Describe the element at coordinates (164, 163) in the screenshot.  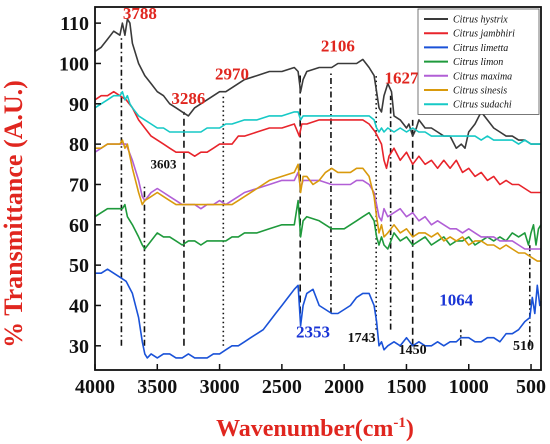
I see `peak-annotation: 3603` at that location.